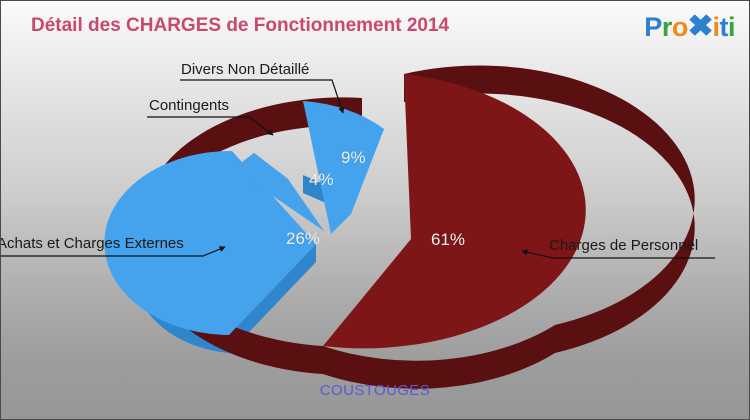 The image size is (750, 420). What do you see at coordinates (618, 254) in the screenshot?
I see `leader-line-personnel` at bounding box center [618, 254].